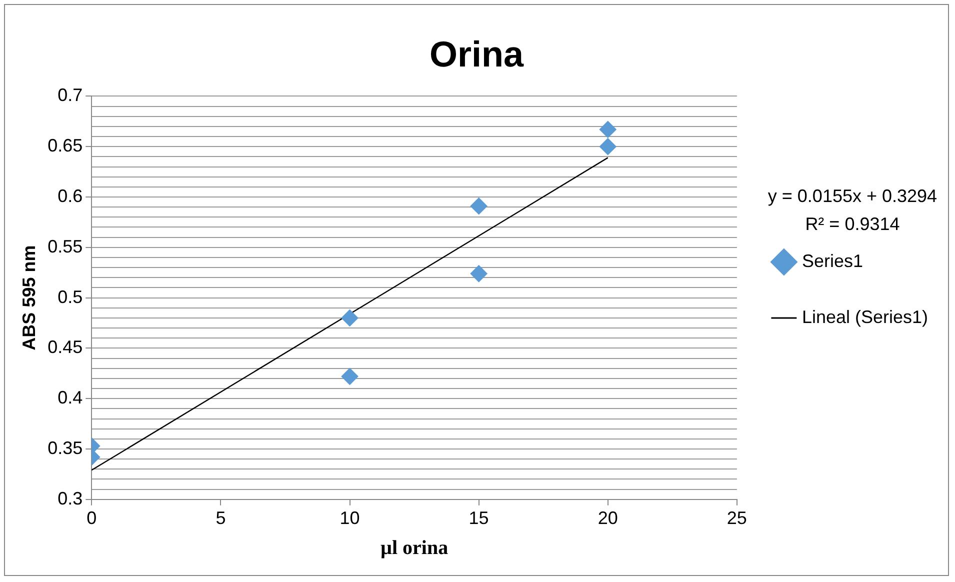  What do you see at coordinates (478, 518) in the screenshot?
I see `x-tick-label: 15` at bounding box center [478, 518].